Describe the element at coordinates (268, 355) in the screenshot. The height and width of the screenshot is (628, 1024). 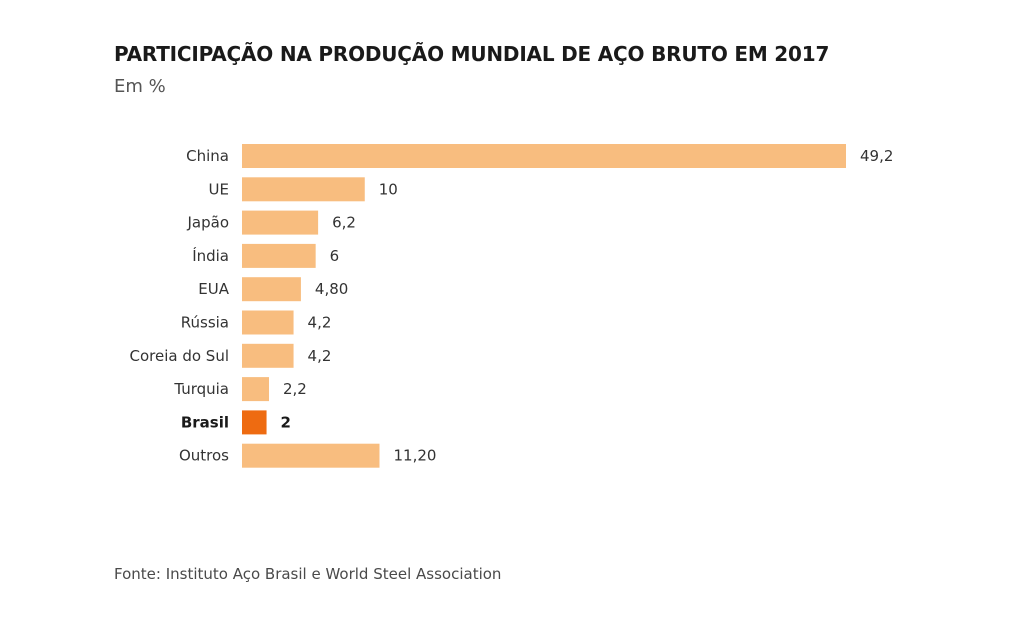
I see `bar-coreia-do-sul` at that location.